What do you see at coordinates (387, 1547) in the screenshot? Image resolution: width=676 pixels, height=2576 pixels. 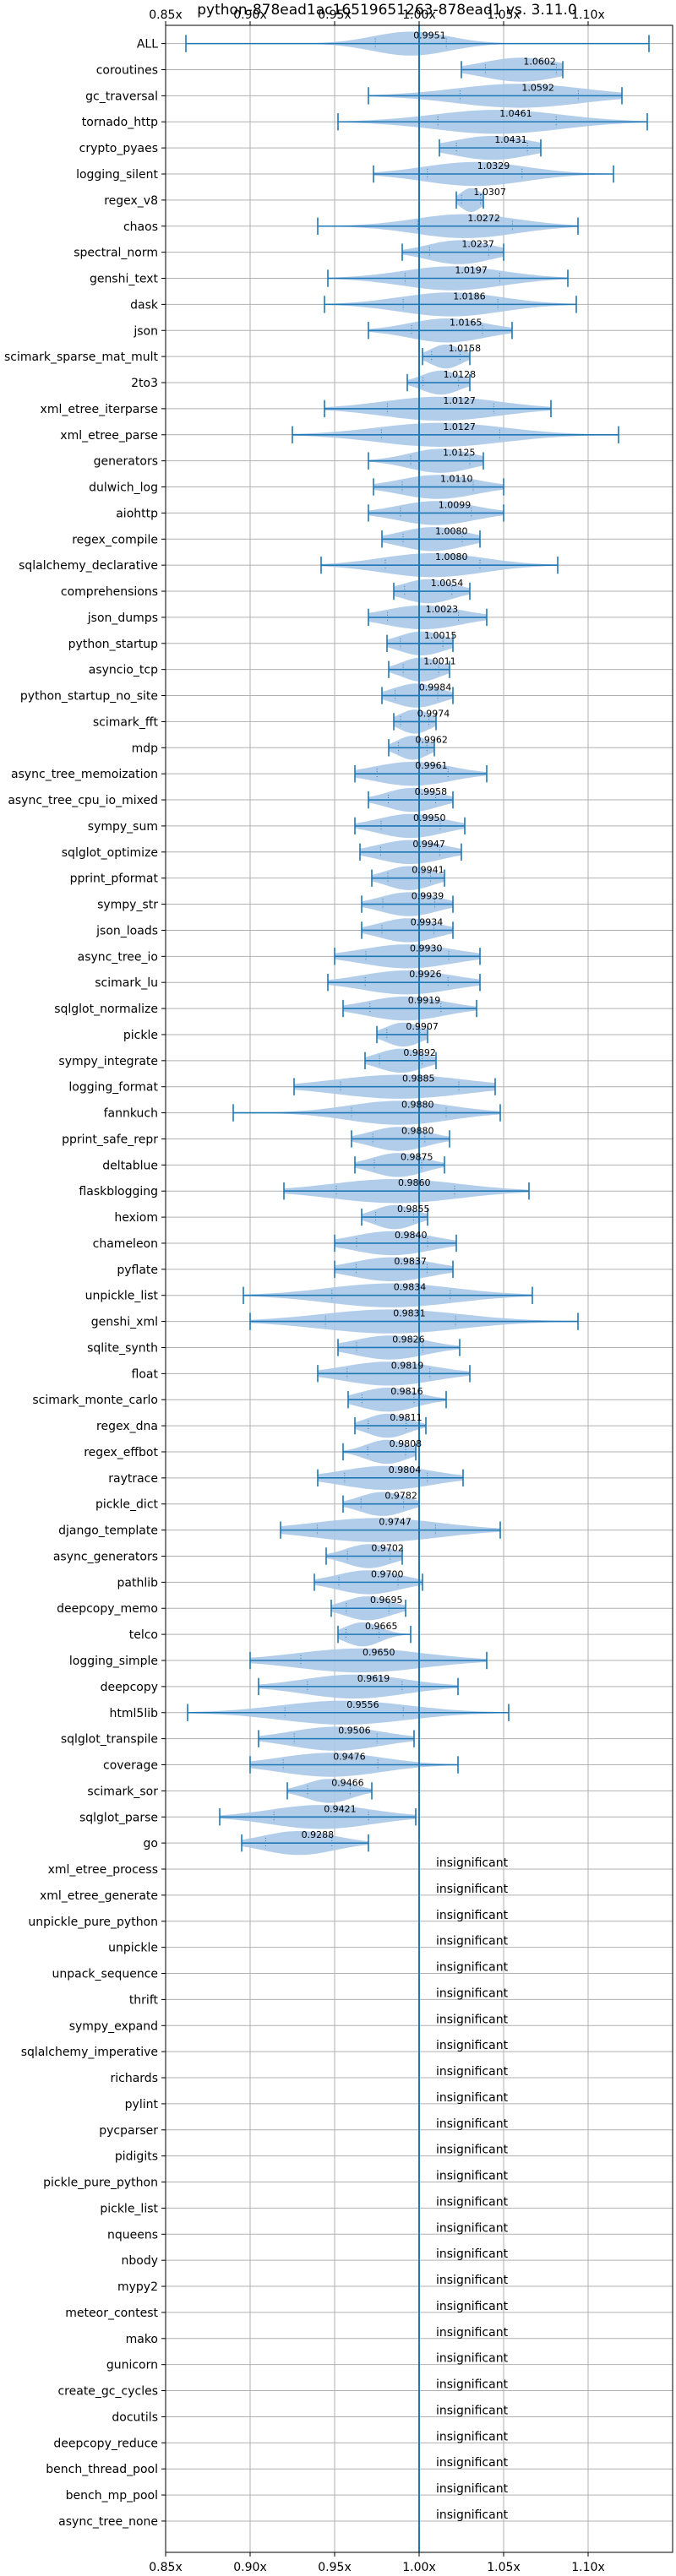 I see `ratio-label: 0.9702` at bounding box center [387, 1547].